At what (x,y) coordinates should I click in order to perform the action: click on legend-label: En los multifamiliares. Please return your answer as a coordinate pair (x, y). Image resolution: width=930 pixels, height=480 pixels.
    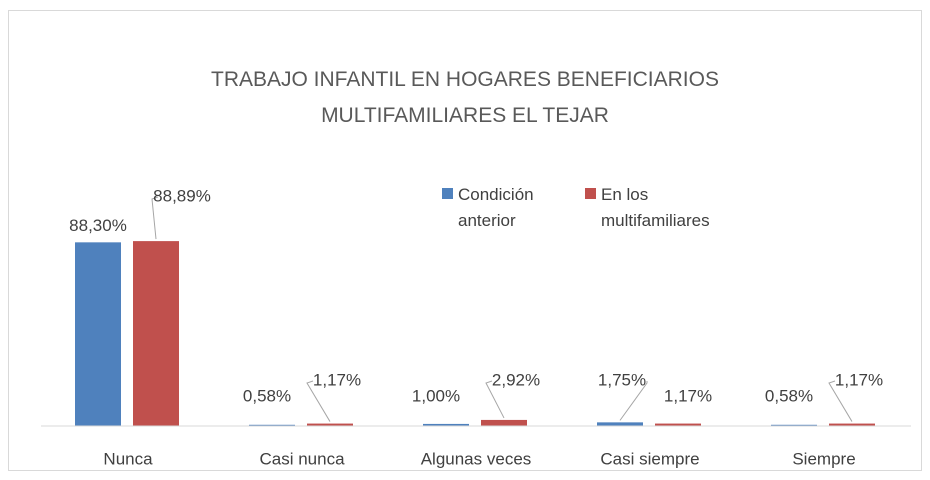
    Looking at the image, I should click on (655, 207).